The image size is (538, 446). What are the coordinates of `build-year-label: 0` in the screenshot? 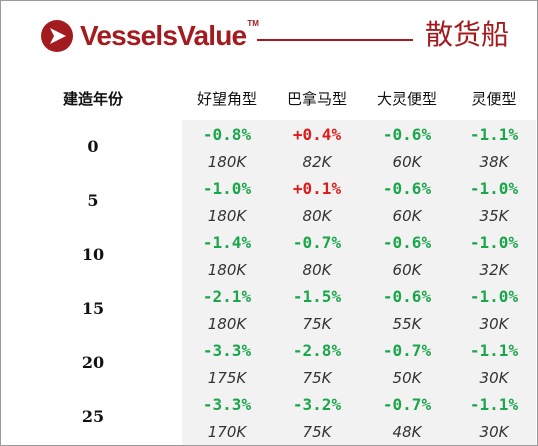 It's located at (93, 146).